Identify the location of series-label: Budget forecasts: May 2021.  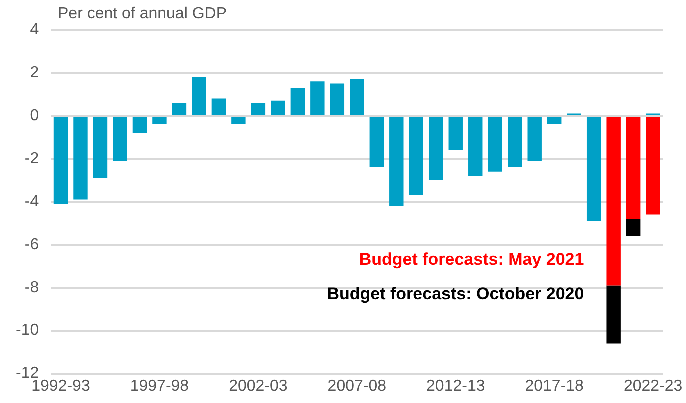
(471, 260).